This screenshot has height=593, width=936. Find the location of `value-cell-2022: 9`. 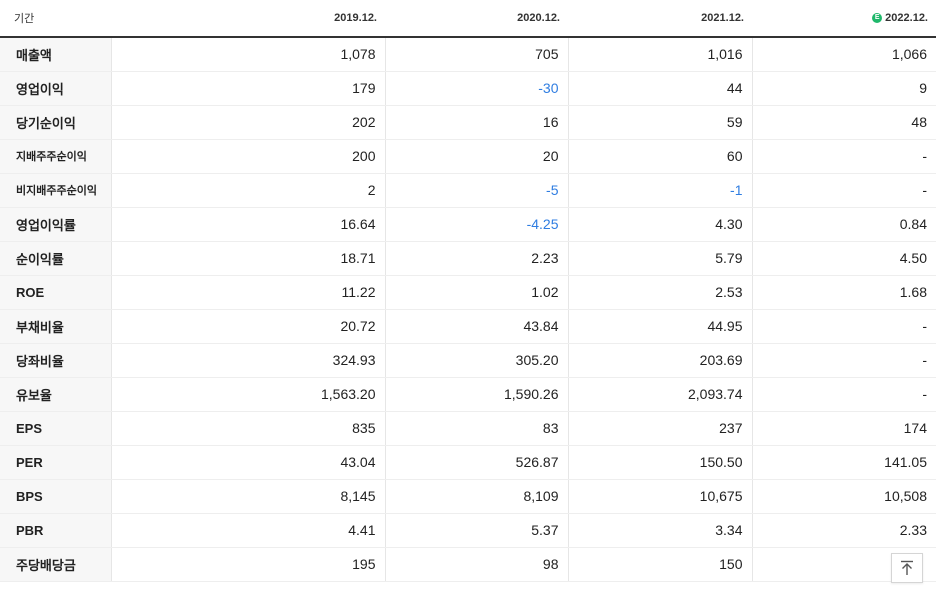

value-cell-2022: 9 is located at coordinates (843, 88).